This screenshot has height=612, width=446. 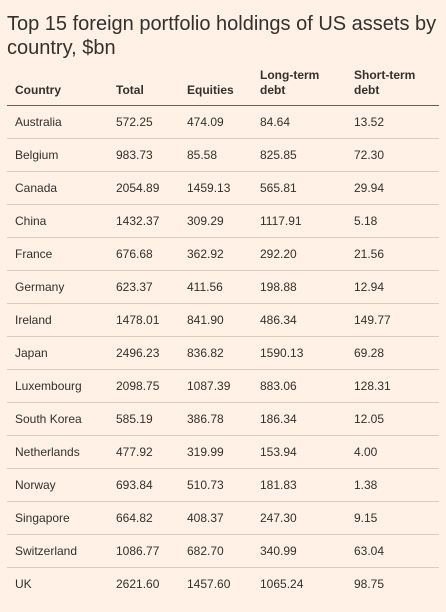 What do you see at coordinates (143, 188) in the screenshot?
I see `total-cell: 2054.89` at bounding box center [143, 188].